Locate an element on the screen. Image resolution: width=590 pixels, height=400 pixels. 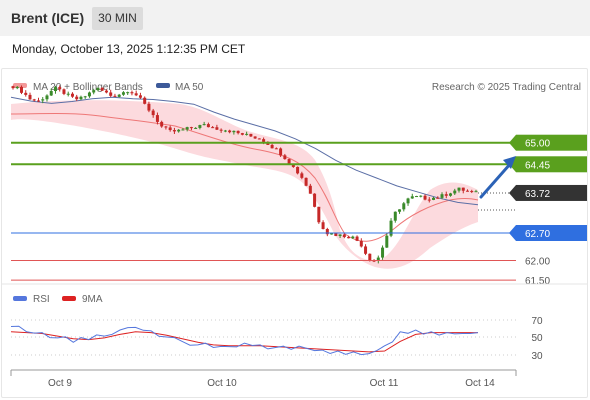
rsi-ma9-line is located at coordinates (244, 342).